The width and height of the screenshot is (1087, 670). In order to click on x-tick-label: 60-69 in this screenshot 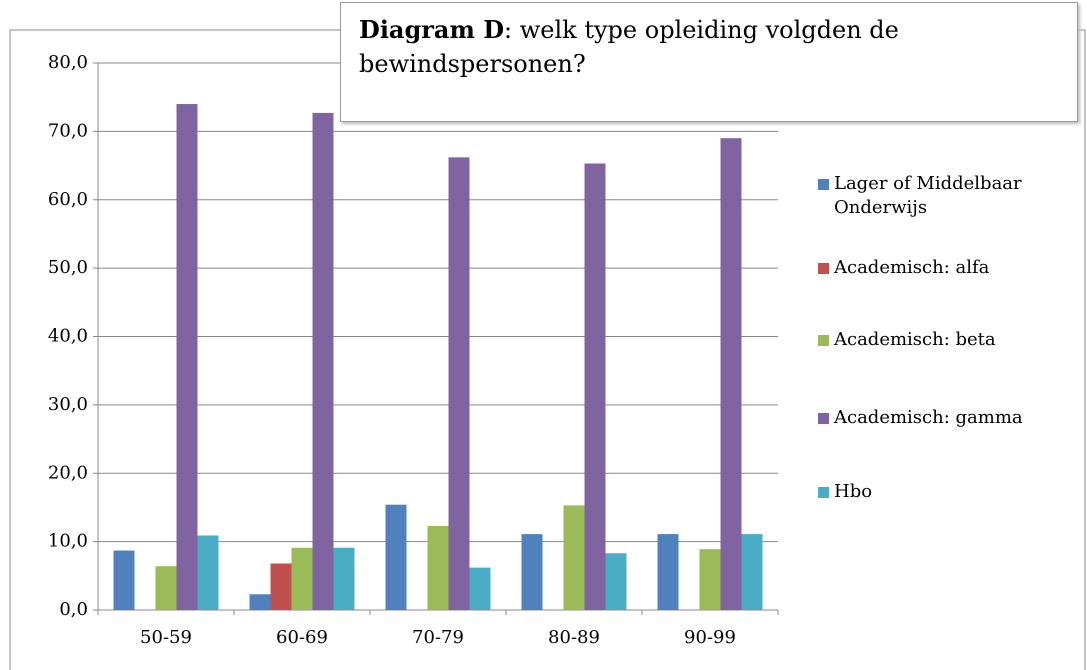, I will do `click(302, 637)`.